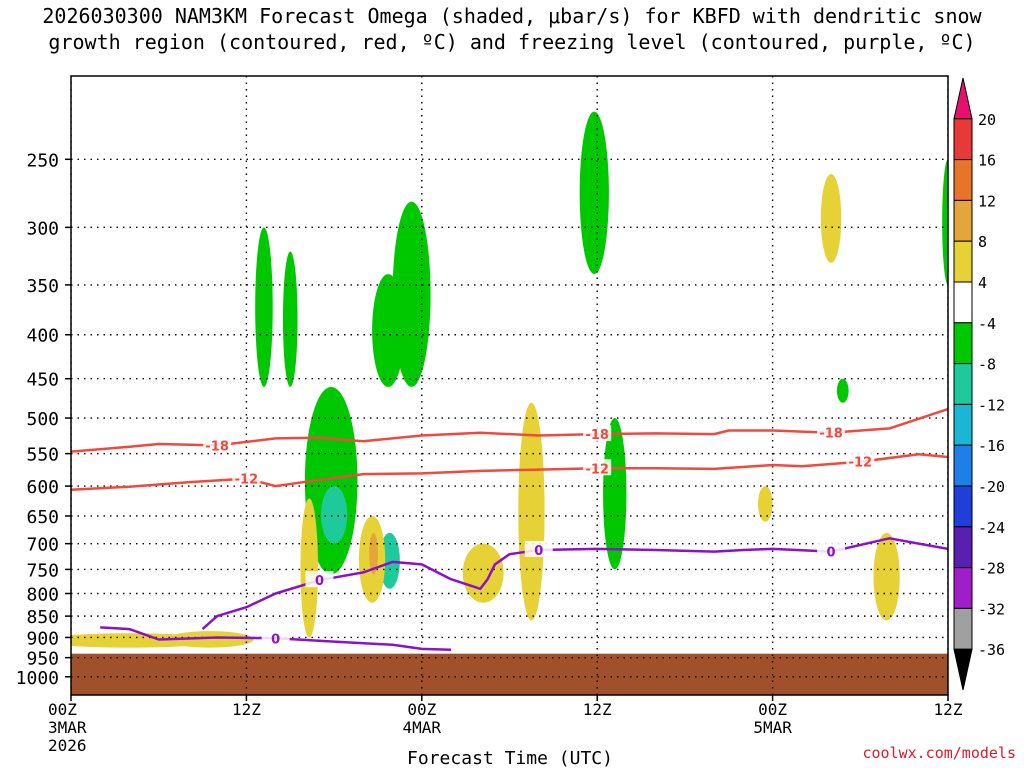 Image resolution: width=1024 pixels, height=768 pixels. Describe the element at coordinates (987, 365) in the screenshot. I see `colorbar-label: -8` at that location.